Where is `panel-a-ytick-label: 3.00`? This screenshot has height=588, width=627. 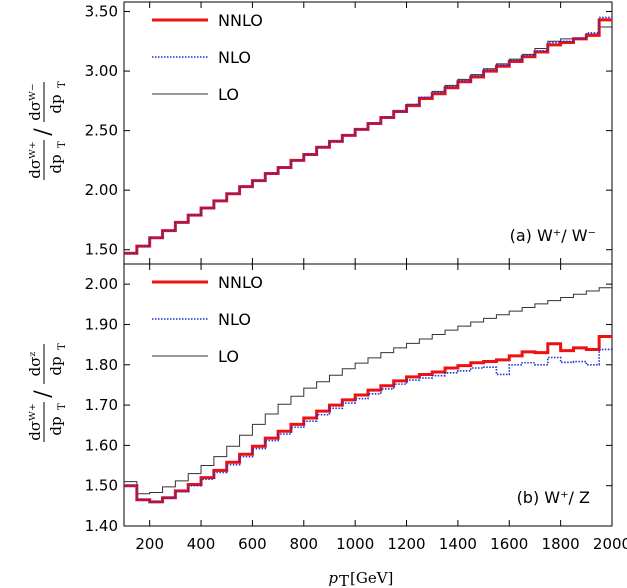
panel-a-ytick-label: 3.00 is located at coordinates (101, 71).